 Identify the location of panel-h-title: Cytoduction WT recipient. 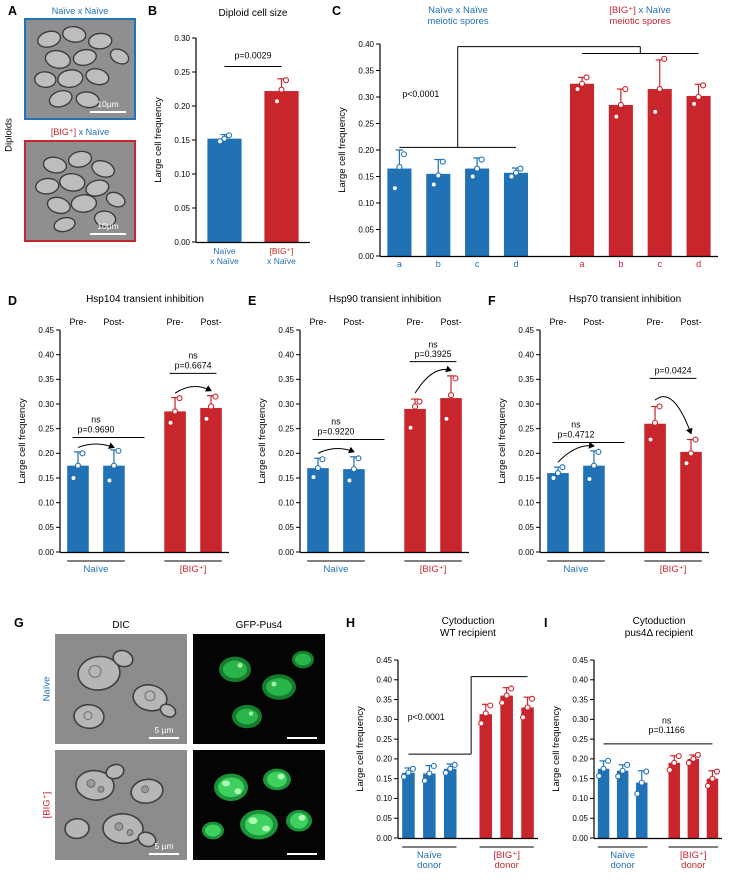
(468, 628).